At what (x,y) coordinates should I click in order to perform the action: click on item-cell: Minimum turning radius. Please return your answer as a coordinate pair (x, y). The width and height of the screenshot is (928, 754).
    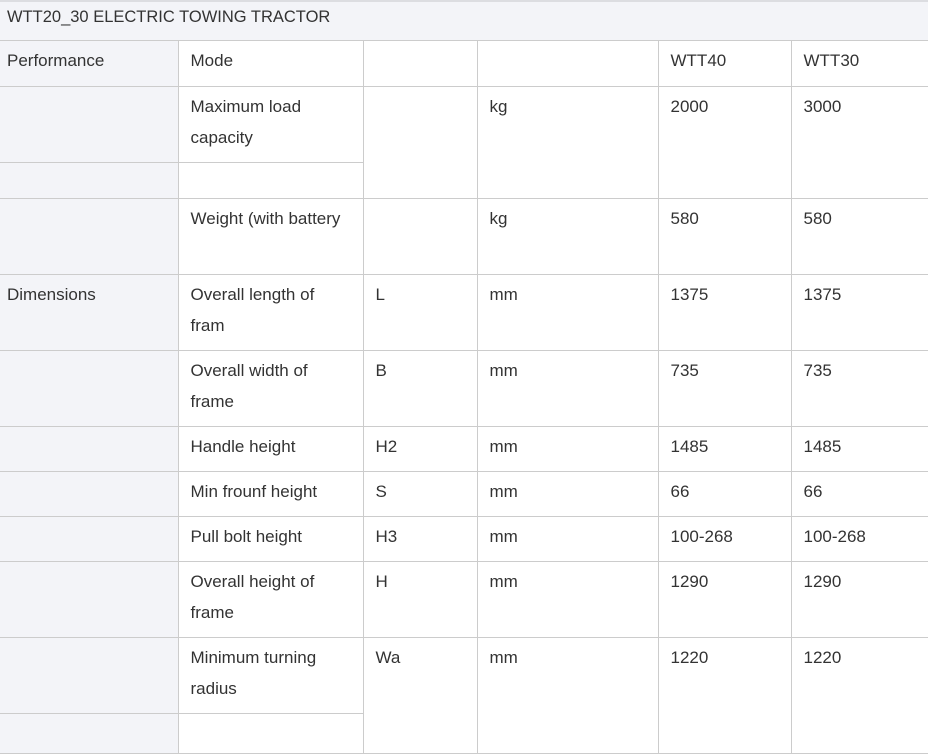
    Looking at the image, I should click on (270, 675).